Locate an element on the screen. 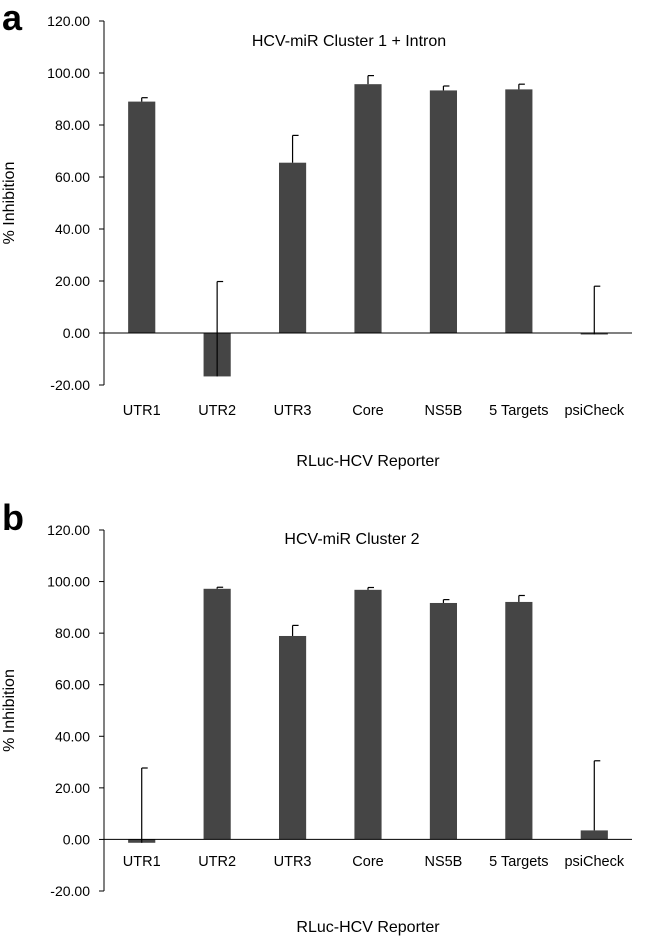 The width and height of the screenshot is (650, 938). panel-letter: b is located at coordinates (13, 517).